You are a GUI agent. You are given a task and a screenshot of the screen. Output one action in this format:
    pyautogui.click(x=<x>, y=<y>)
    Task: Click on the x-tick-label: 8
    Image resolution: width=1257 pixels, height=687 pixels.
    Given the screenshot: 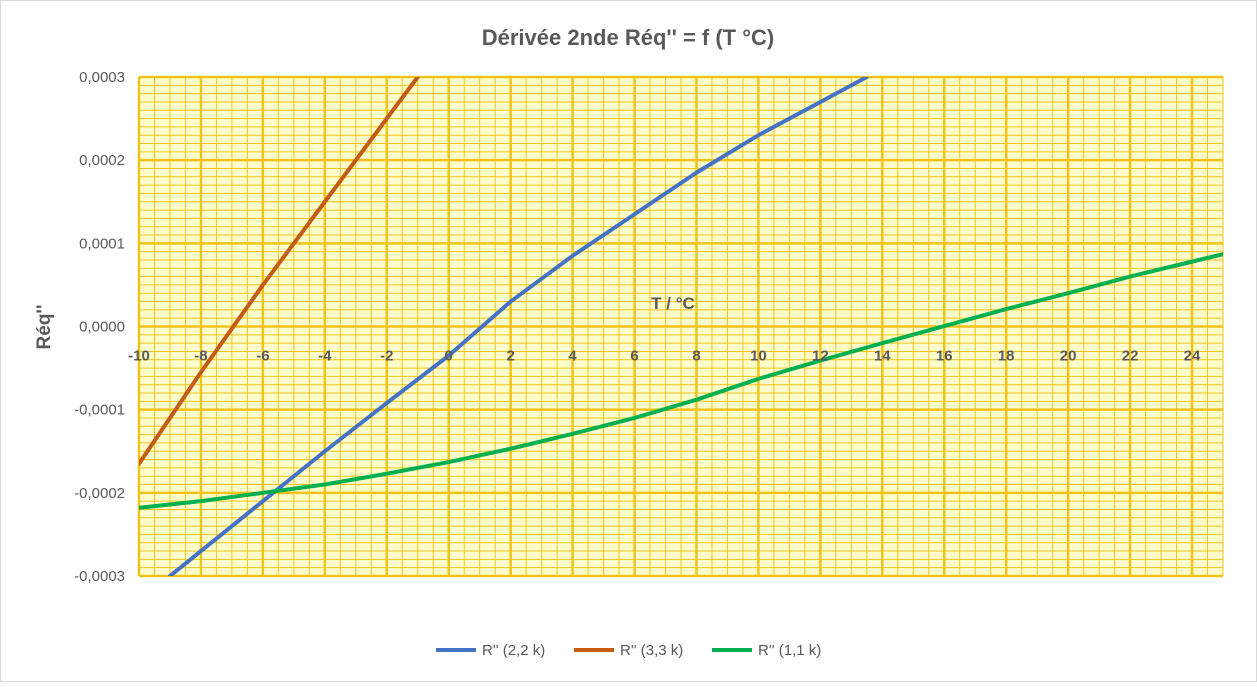 What is the action you would take?
    pyautogui.click(x=696, y=356)
    